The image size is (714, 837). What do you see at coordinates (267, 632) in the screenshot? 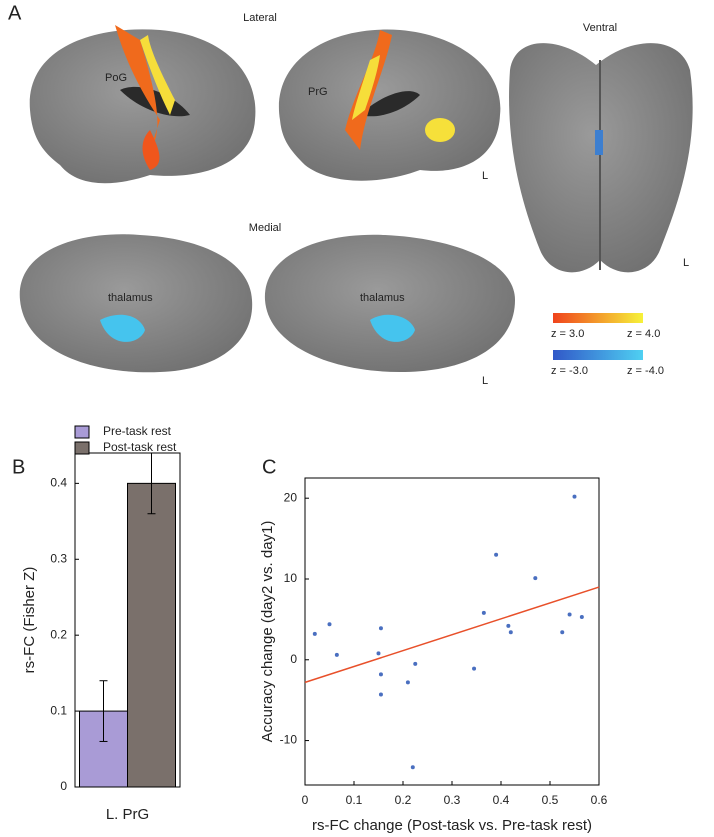
I see `y-axis-label: Accuracy change (day2 vs. day1)` at bounding box center [267, 632].